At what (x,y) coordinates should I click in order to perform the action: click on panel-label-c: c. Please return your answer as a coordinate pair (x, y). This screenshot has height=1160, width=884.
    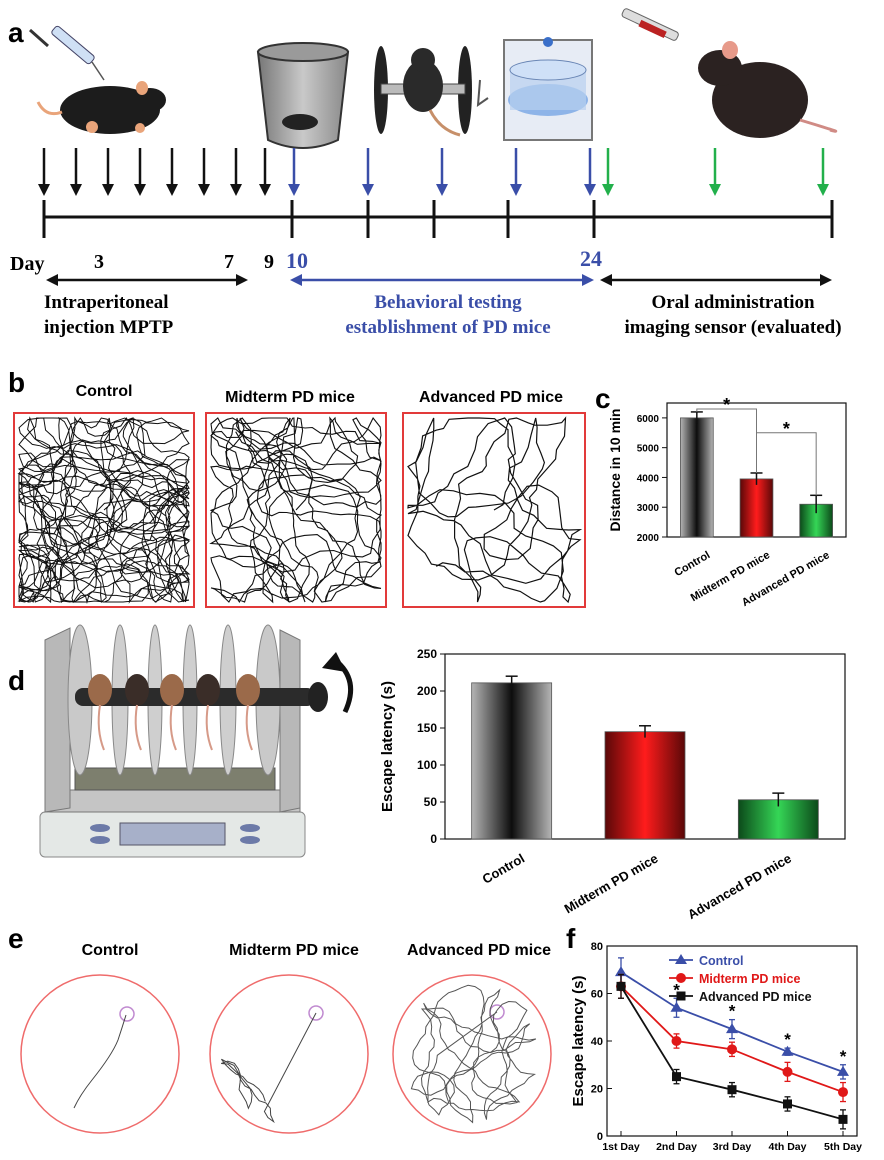
    Looking at the image, I should click on (603, 398).